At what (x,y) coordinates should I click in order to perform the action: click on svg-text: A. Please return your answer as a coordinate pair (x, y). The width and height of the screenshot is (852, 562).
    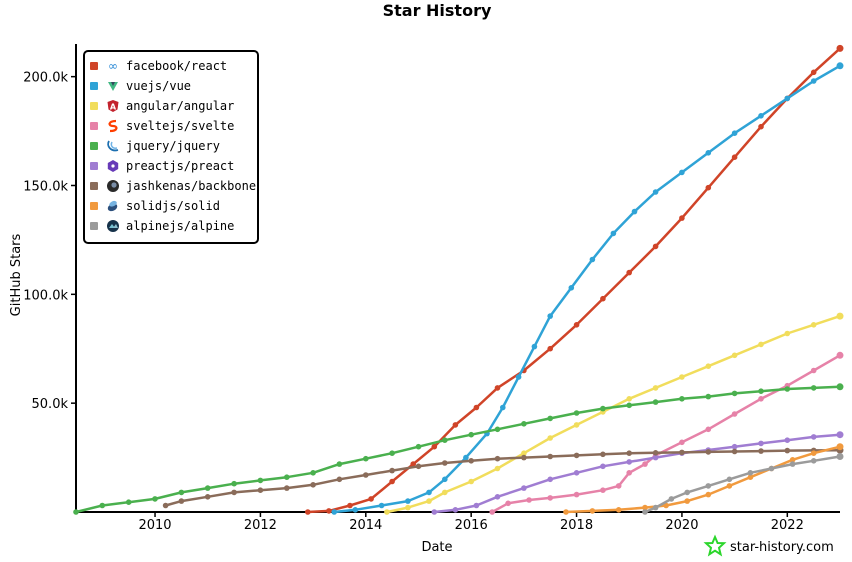
    Looking at the image, I should click on (113, 107).